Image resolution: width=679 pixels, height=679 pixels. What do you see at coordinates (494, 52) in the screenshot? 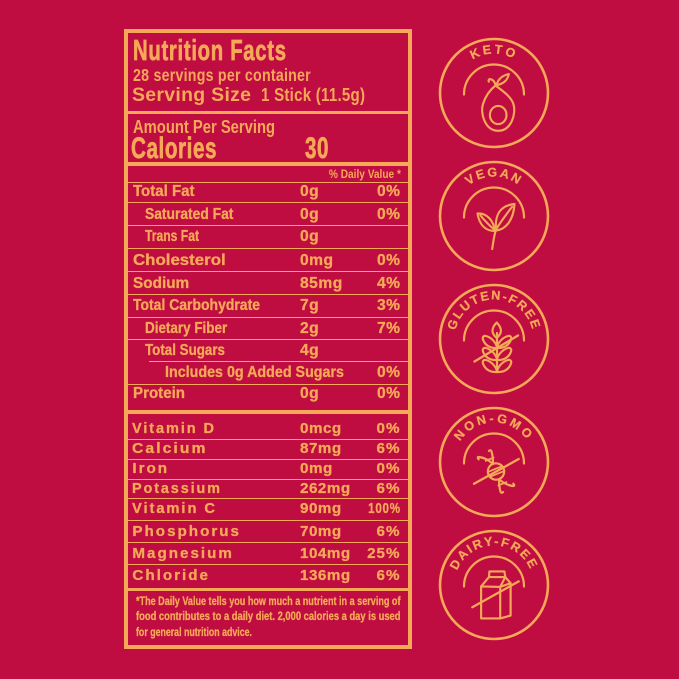
I see `svg-text: KETO` at bounding box center [494, 52].